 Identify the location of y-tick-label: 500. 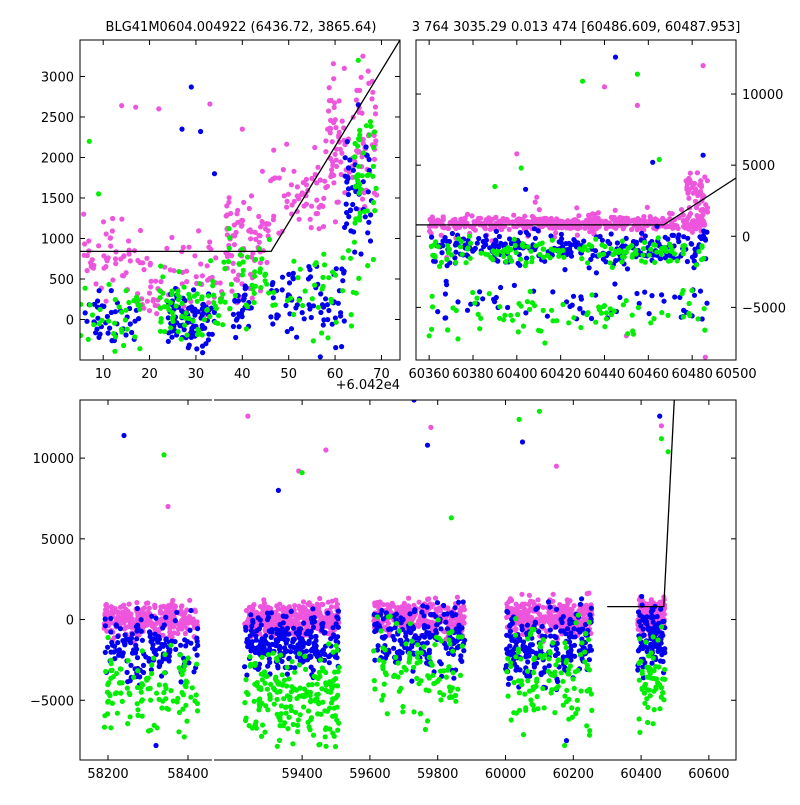
(61, 280).